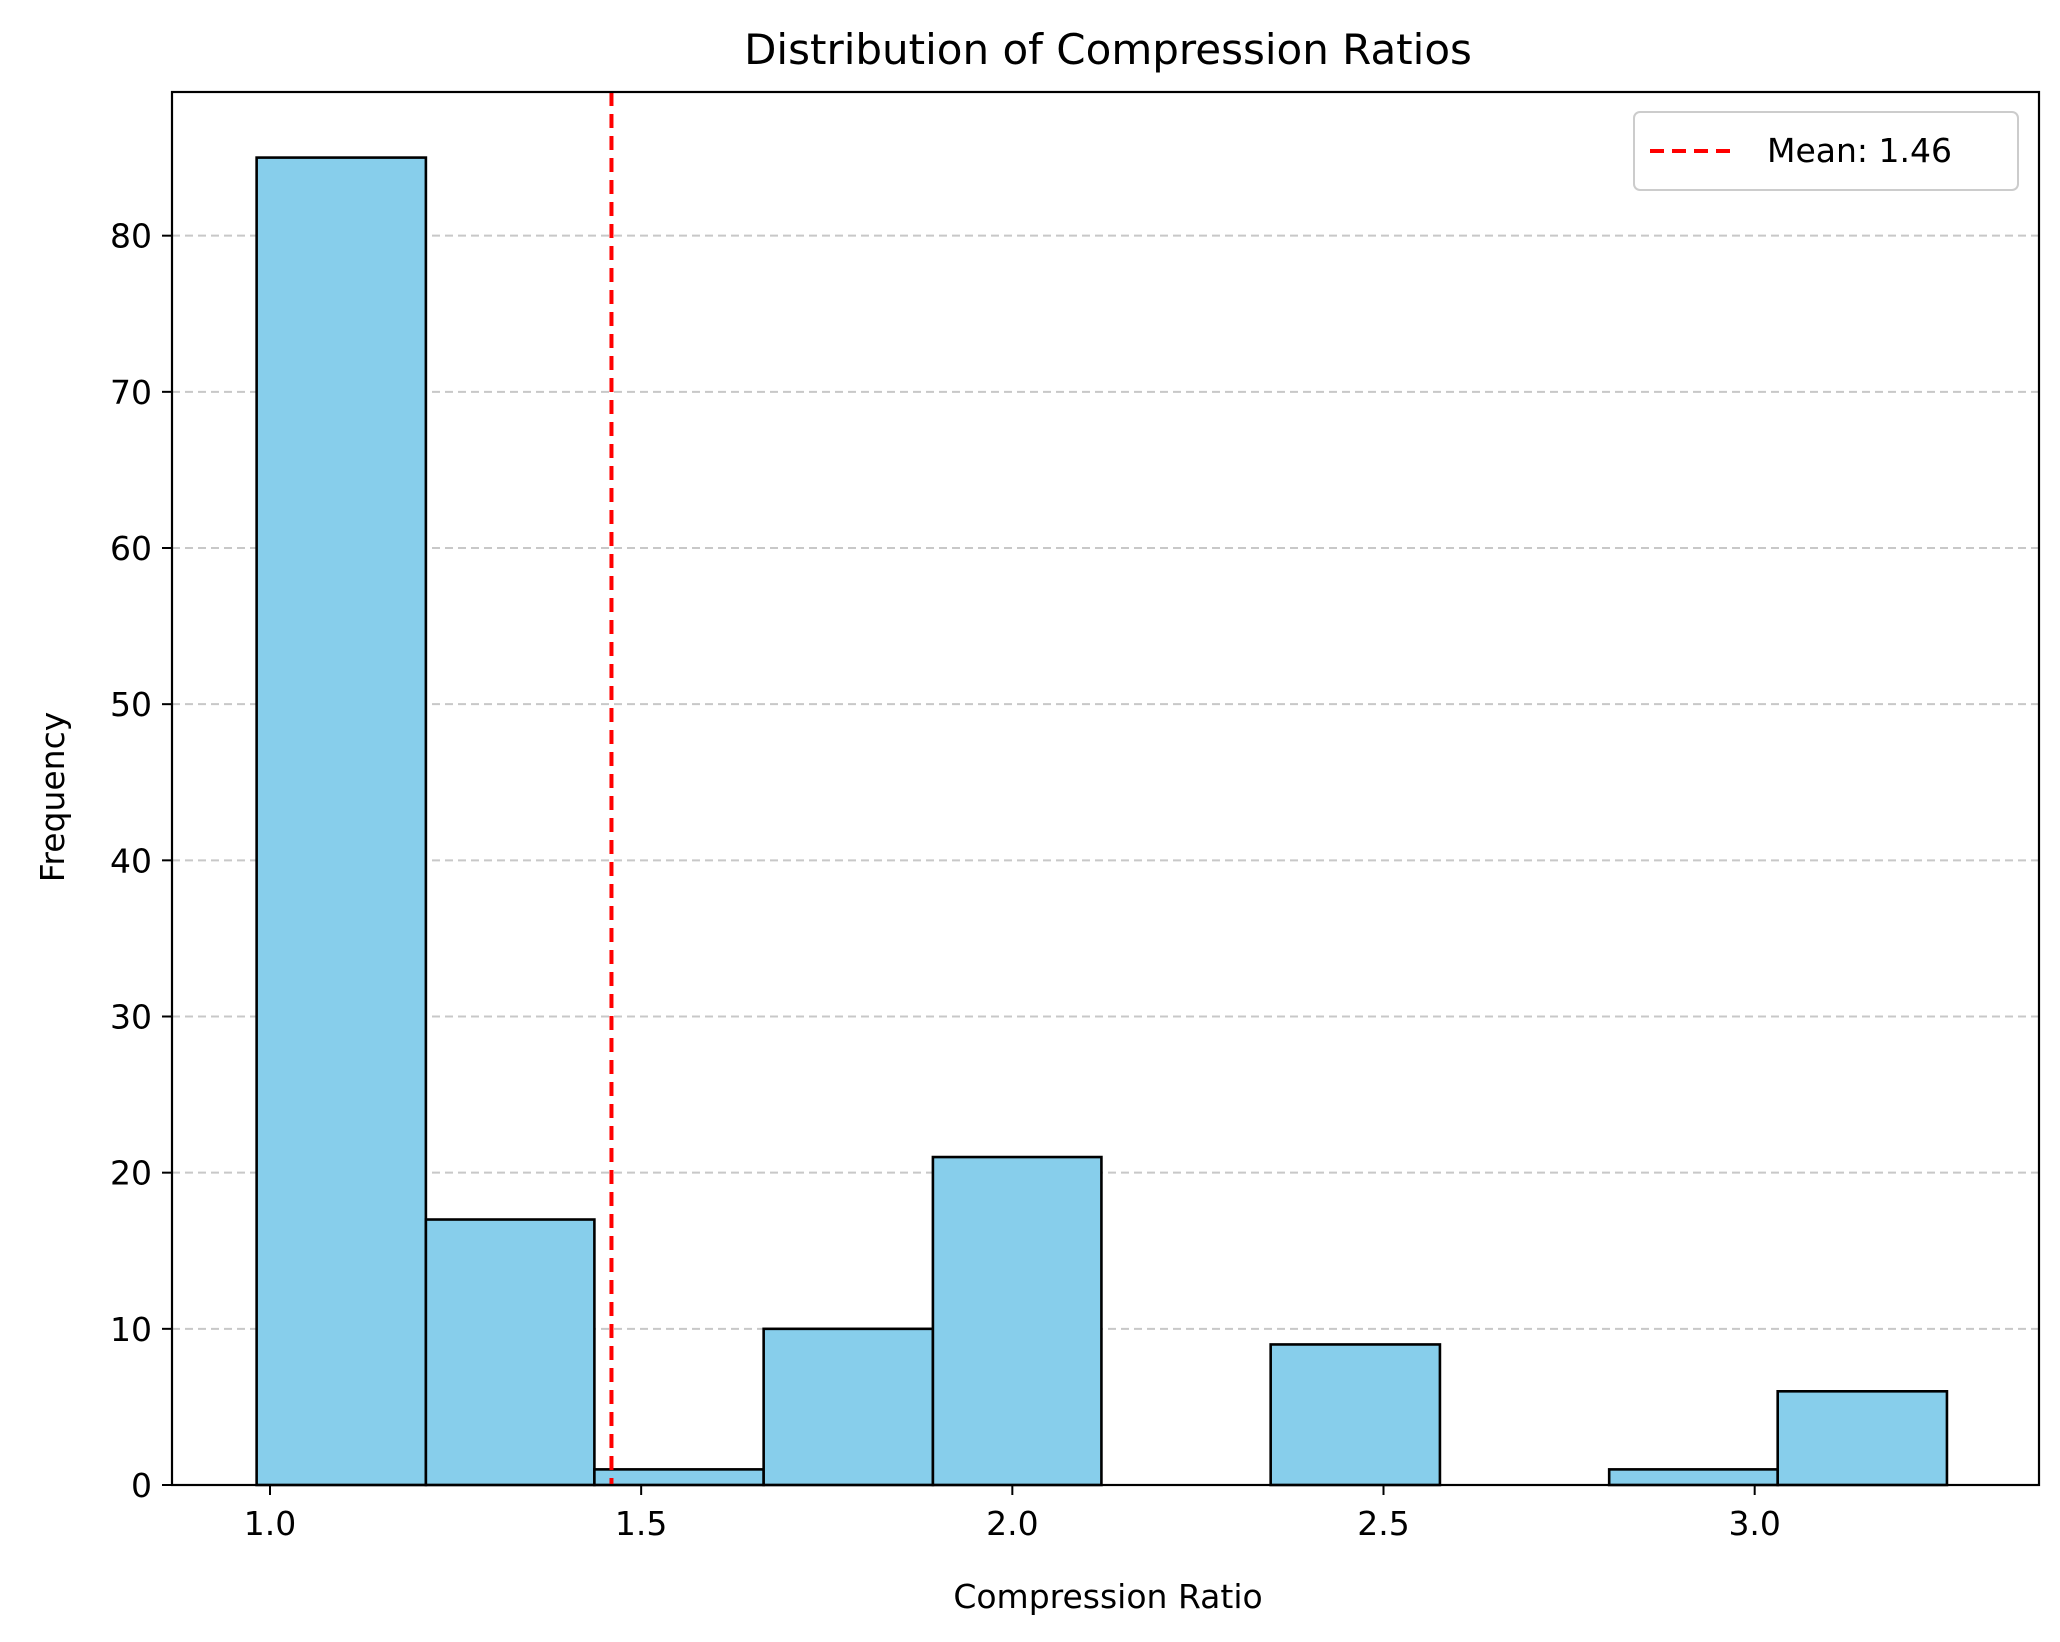 Image resolution: width=2060 pixels, height=1642 pixels. What do you see at coordinates (141, 1485) in the screenshot?
I see `y-tick-label: 0` at bounding box center [141, 1485].